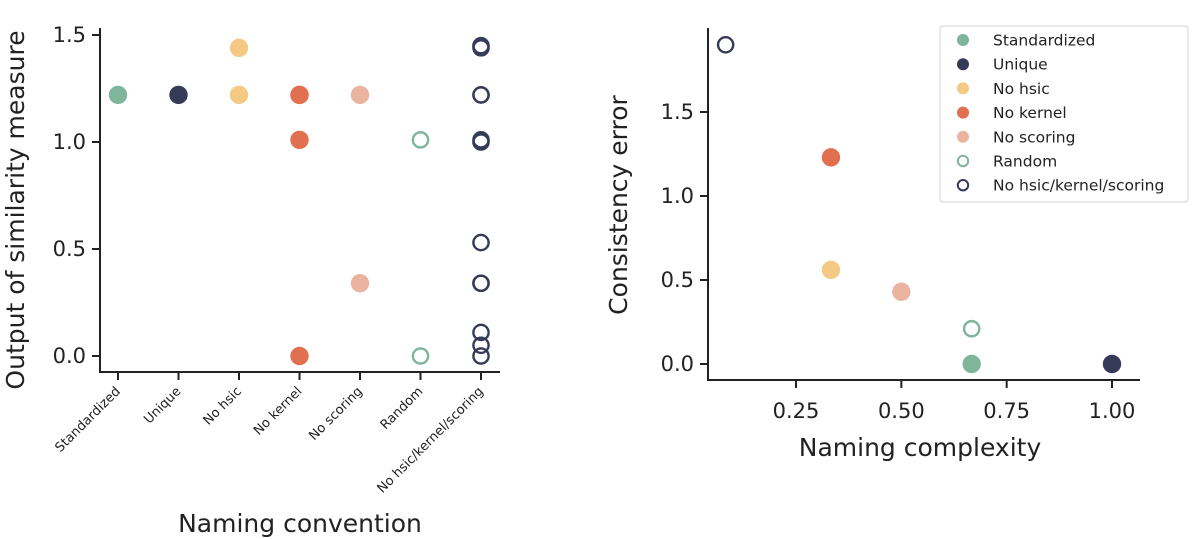 This screenshot has width=1200, height=539. What do you see at coordinates (1006, 411) in the screenshot?
I see `consistency-x-tick-label: 0.75` at bounding box center [1006, 411].